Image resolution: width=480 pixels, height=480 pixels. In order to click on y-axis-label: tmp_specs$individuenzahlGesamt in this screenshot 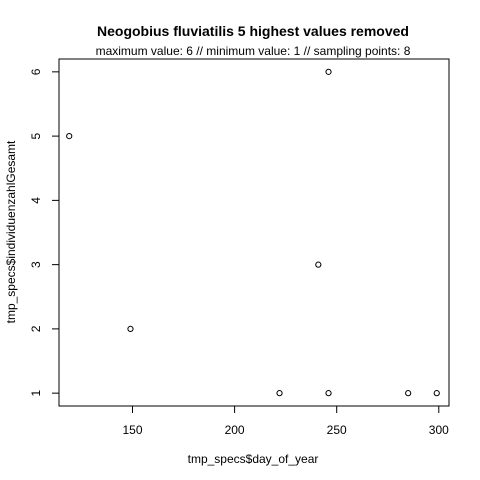, I will do `click(11, 231)`.